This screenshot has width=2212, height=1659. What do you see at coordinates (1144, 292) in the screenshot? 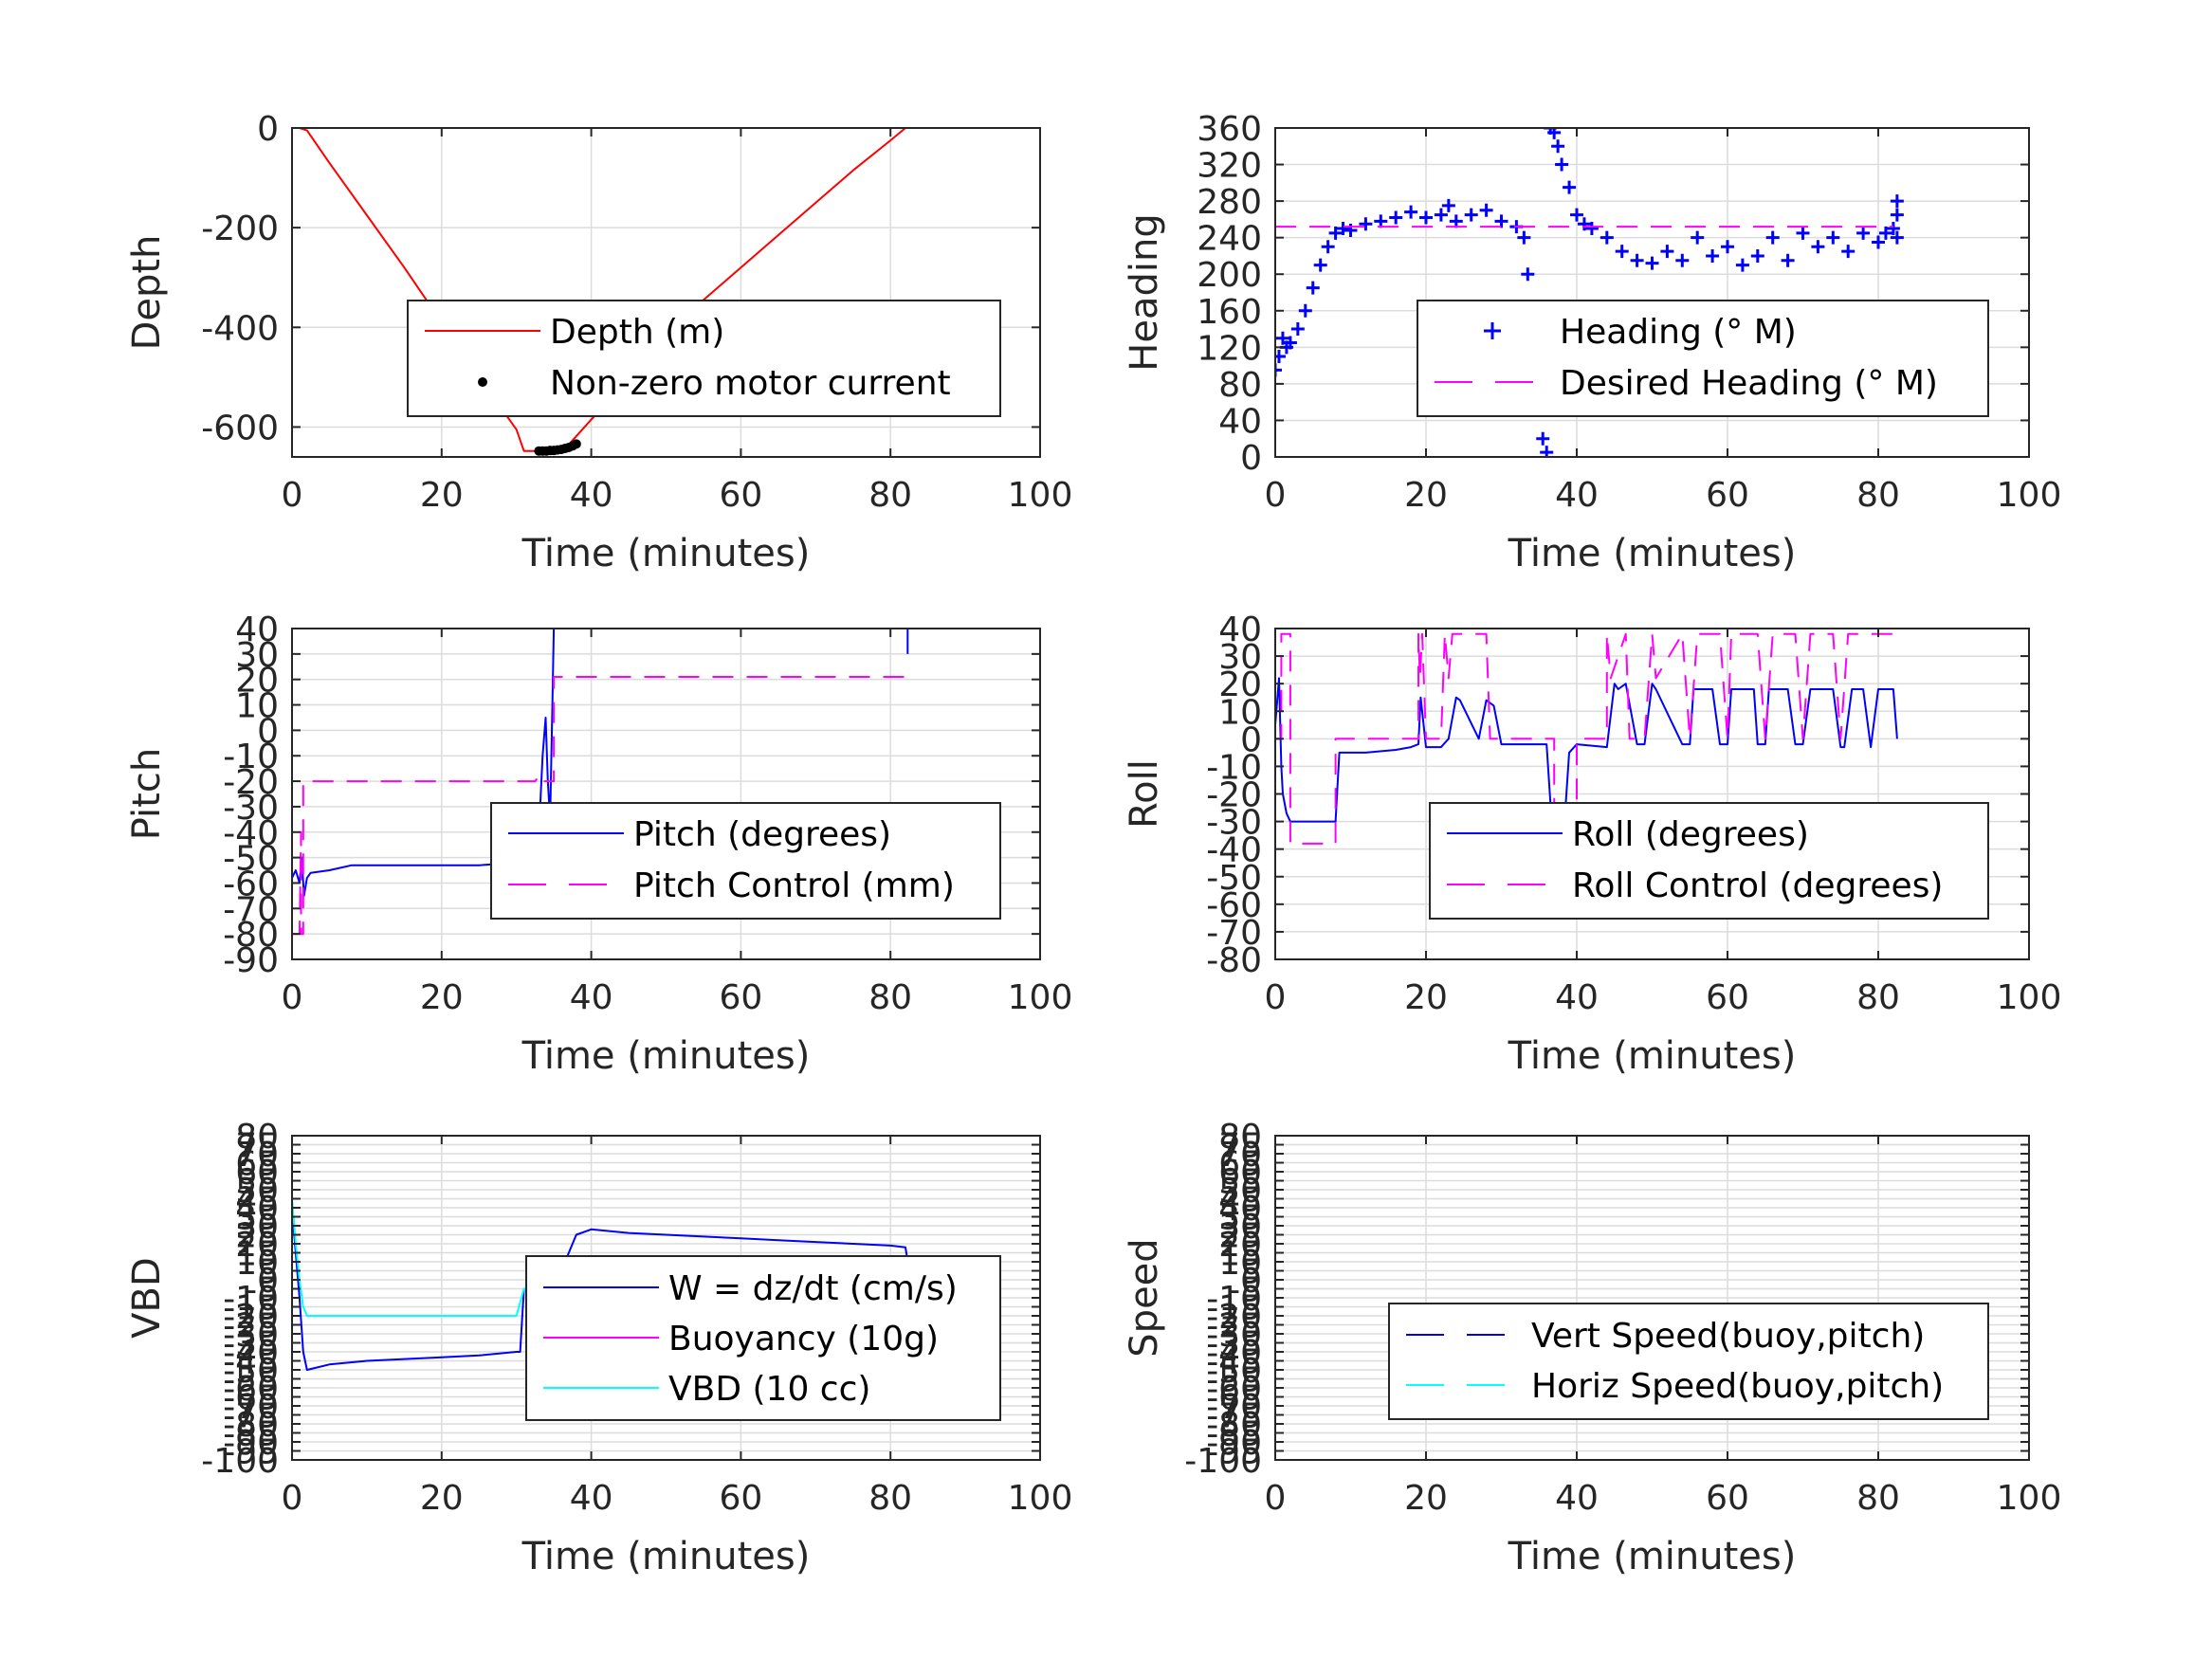
I see `y-axis-label: Heading` at bounding box center [1144, 292].